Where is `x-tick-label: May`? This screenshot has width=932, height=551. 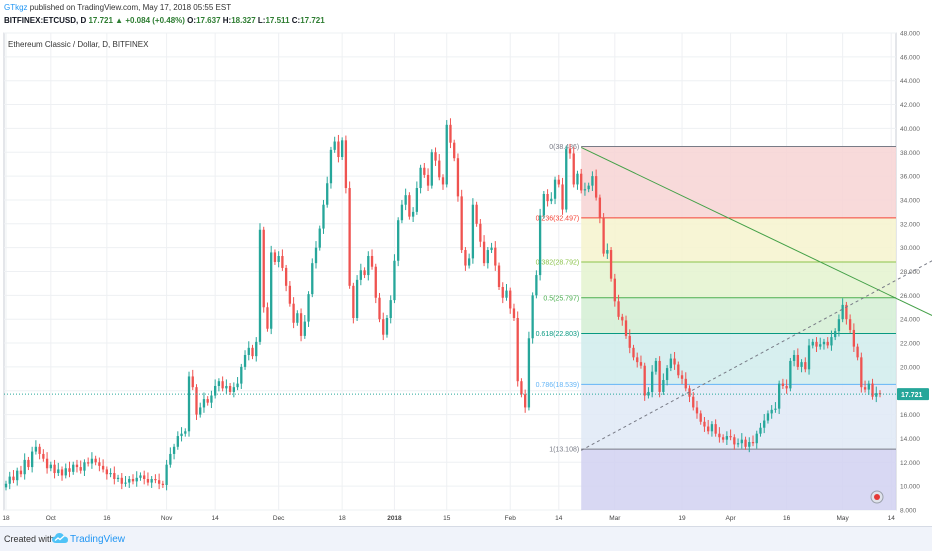 x-tick-label: May is located at coordinates (843, 518).